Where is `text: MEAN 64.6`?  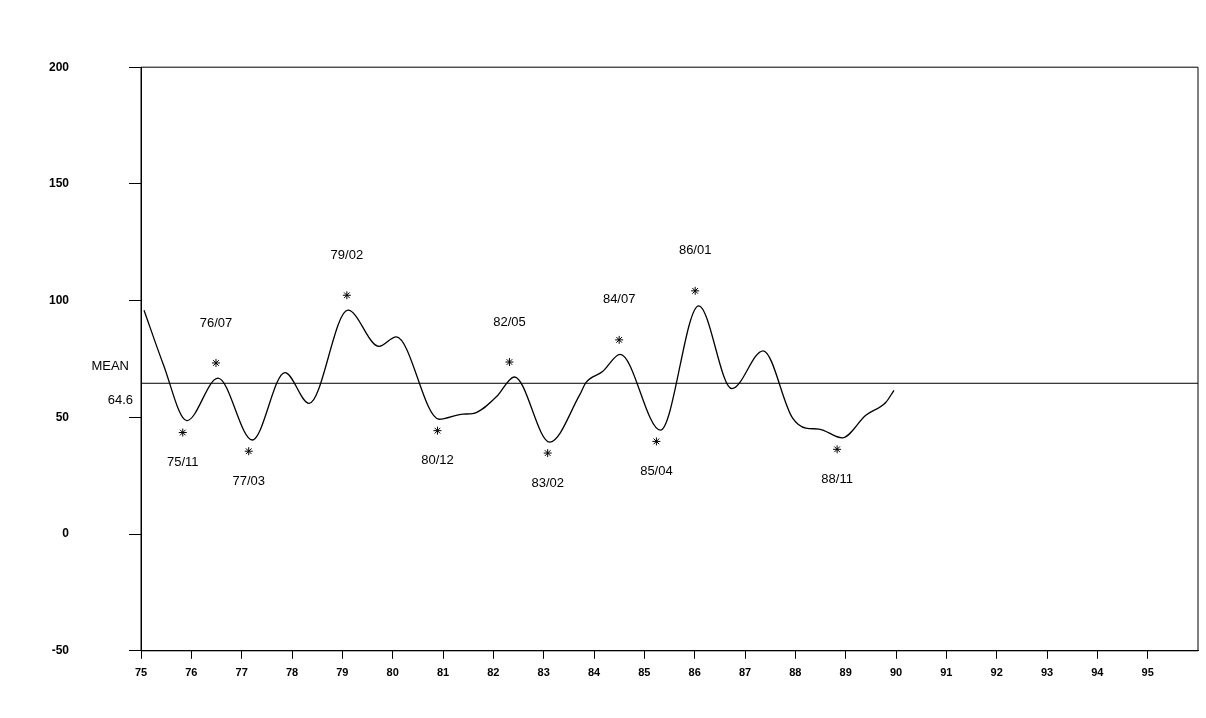
text: MEAN 64.6 is located at coordinates (112, 382).